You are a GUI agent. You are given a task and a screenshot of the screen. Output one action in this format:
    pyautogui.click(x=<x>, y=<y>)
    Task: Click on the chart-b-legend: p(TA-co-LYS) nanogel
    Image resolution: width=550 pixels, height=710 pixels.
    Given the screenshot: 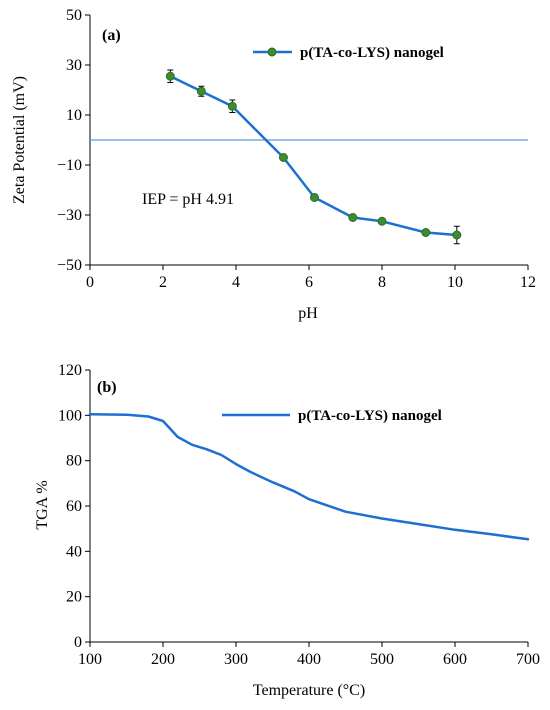 What is the action you would take?
    pyautogui.click(x=332, y=416)
    